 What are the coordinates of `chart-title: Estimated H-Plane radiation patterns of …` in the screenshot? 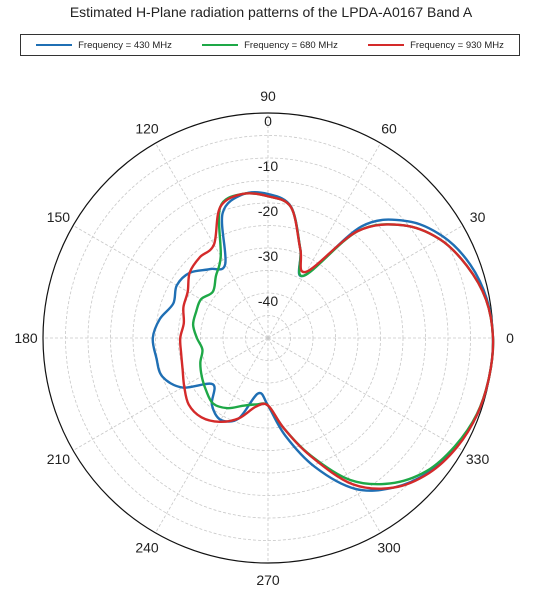 It's located at (271, 12).